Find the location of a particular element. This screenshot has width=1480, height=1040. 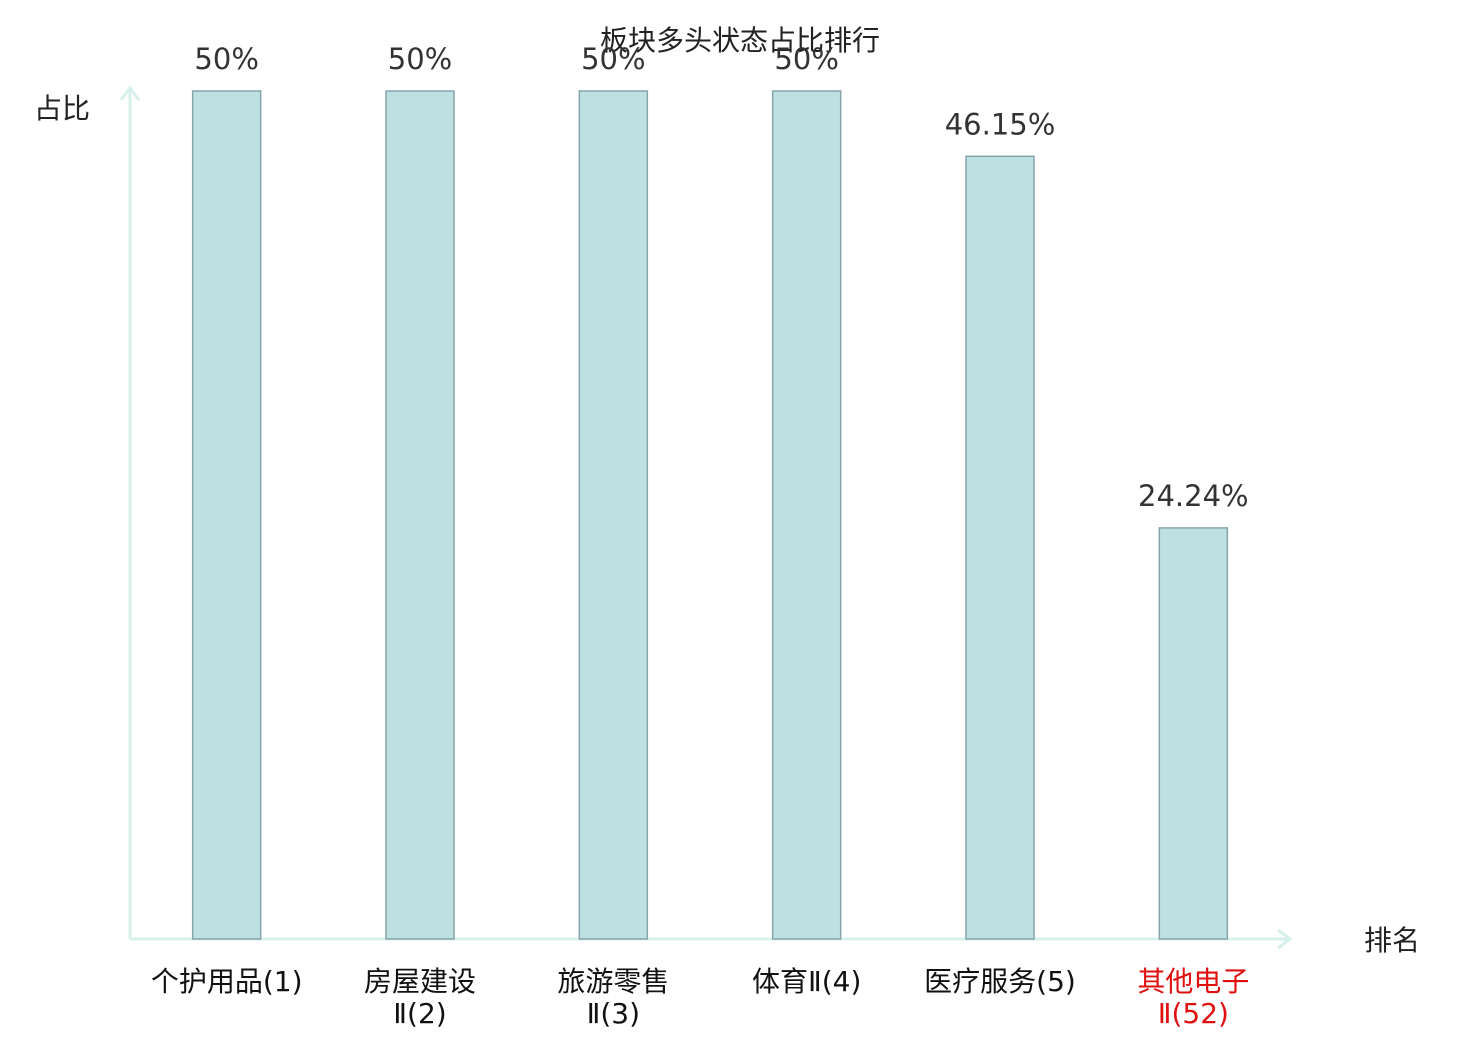

x-tick-label: 房屋建设 Ⅱ(2) is located at coordinates (420, 997).